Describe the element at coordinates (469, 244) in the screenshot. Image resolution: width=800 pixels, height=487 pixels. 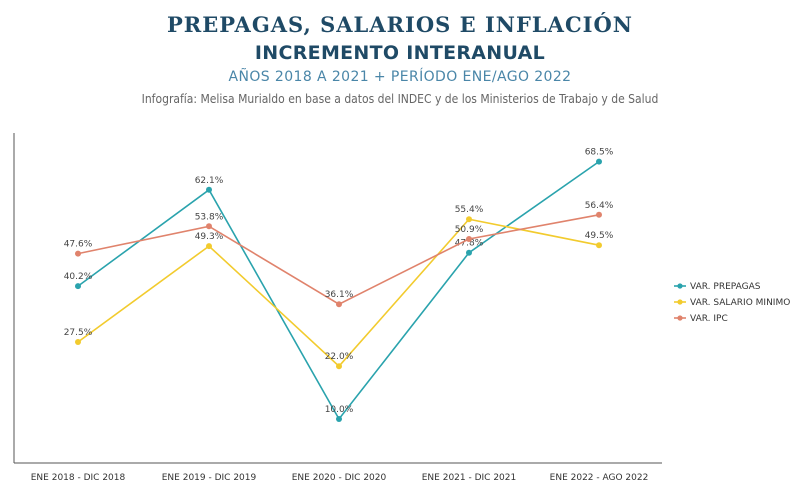
I see `data-label-var-prepagas: 47.8%` at that location.